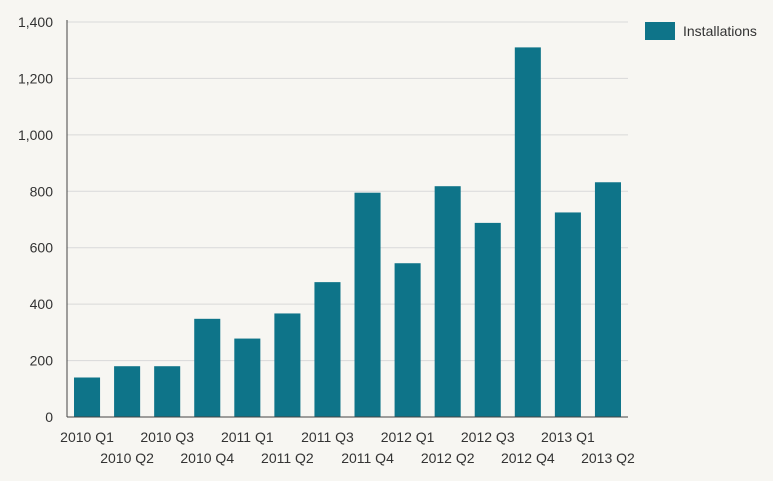 The width and height of the screenshot is (773, 481). Describe the element at coordinates (35, 22) in the screenshot. I see `y-tick-label: 1,400` at that location.